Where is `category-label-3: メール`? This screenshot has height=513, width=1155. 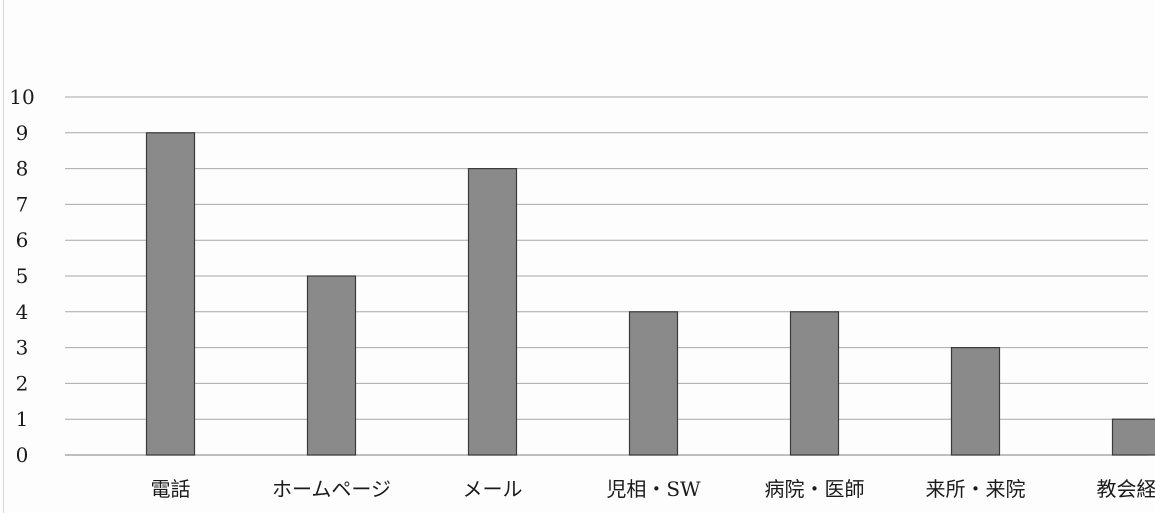
category-label-3: メール is located at coordinates (493, 489).